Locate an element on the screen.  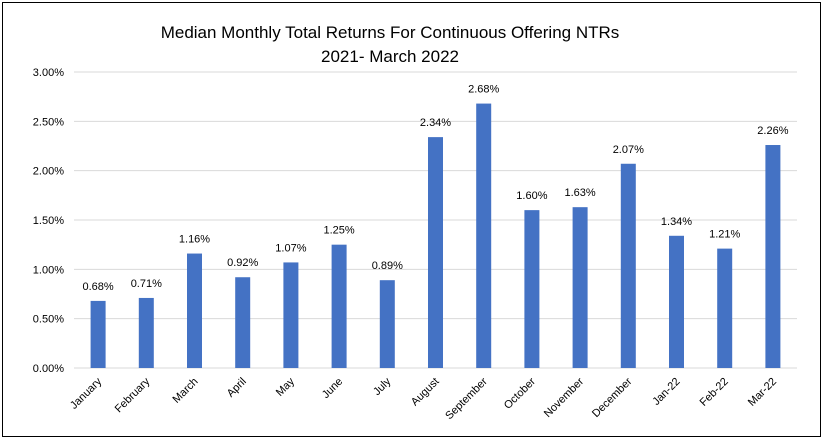
data-label: 1.07% is located at coordinates (290, 248).